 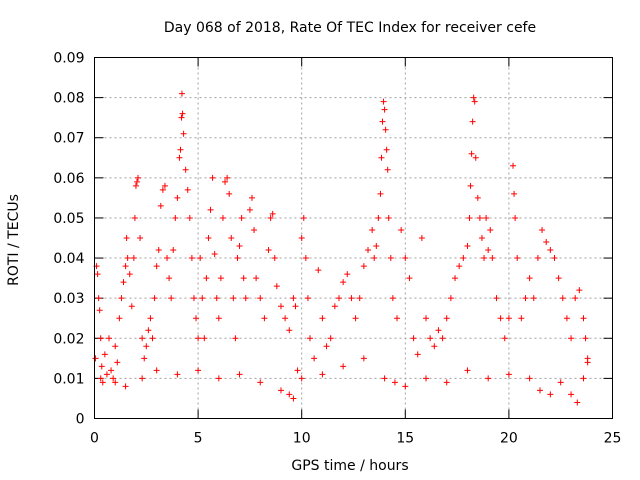 I want to click on y-axis-label: ROTI / TECUs, so click(x=14, y=240).